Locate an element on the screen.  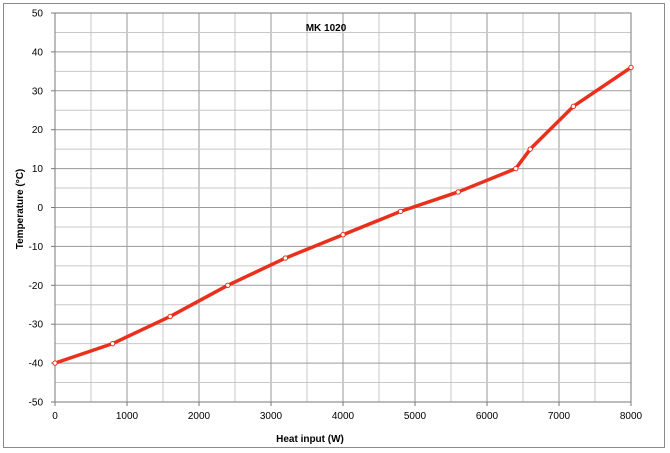
y-tick-label: 40 is located at coordinates (38, 52).